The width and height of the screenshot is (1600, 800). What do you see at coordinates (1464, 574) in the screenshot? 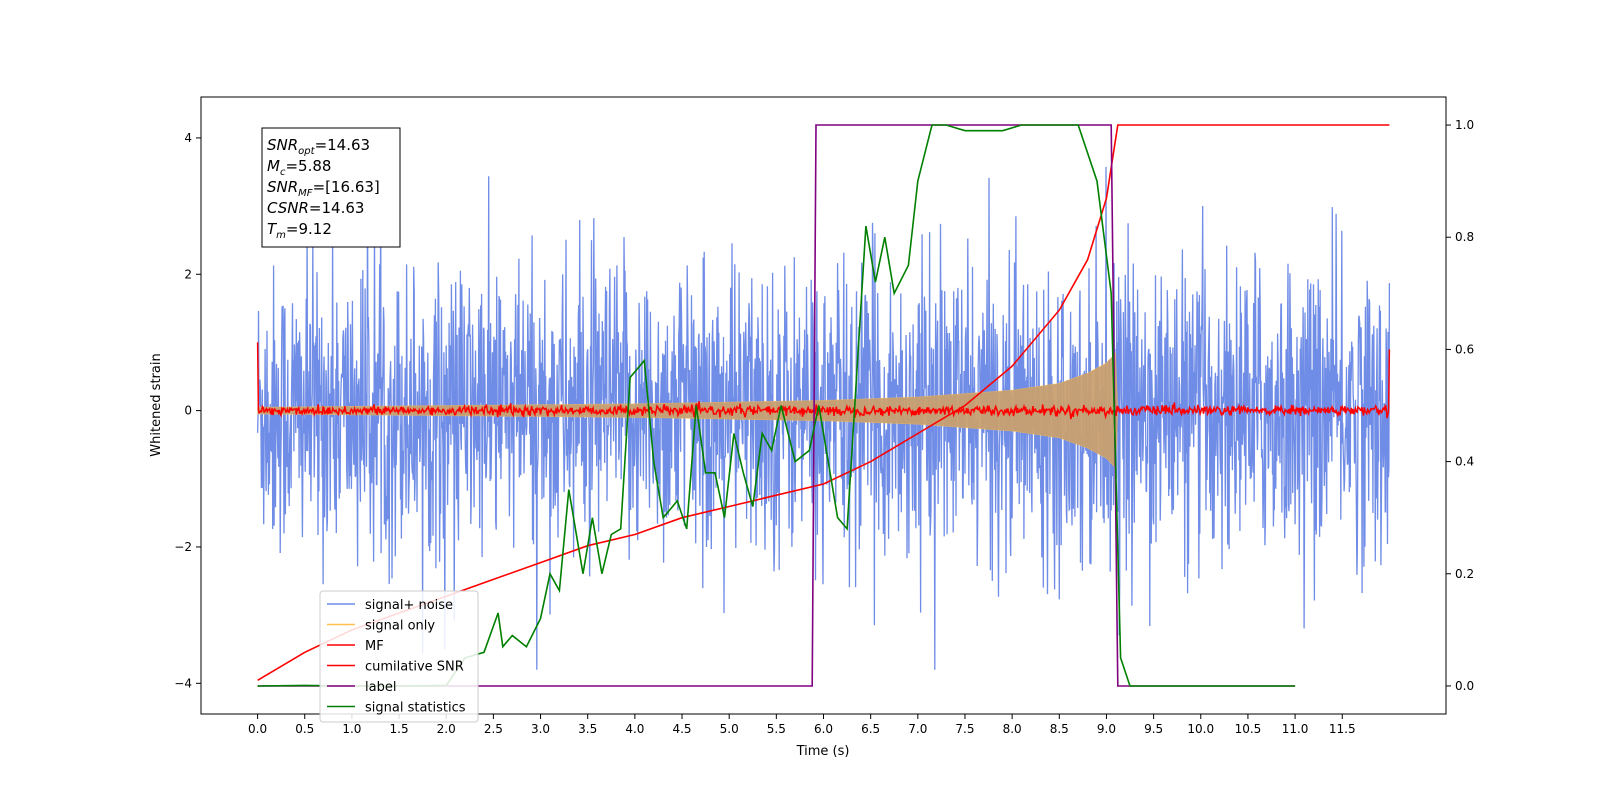
I see `y2-tick-label: 0.2` at bounding box center [1464, 574].